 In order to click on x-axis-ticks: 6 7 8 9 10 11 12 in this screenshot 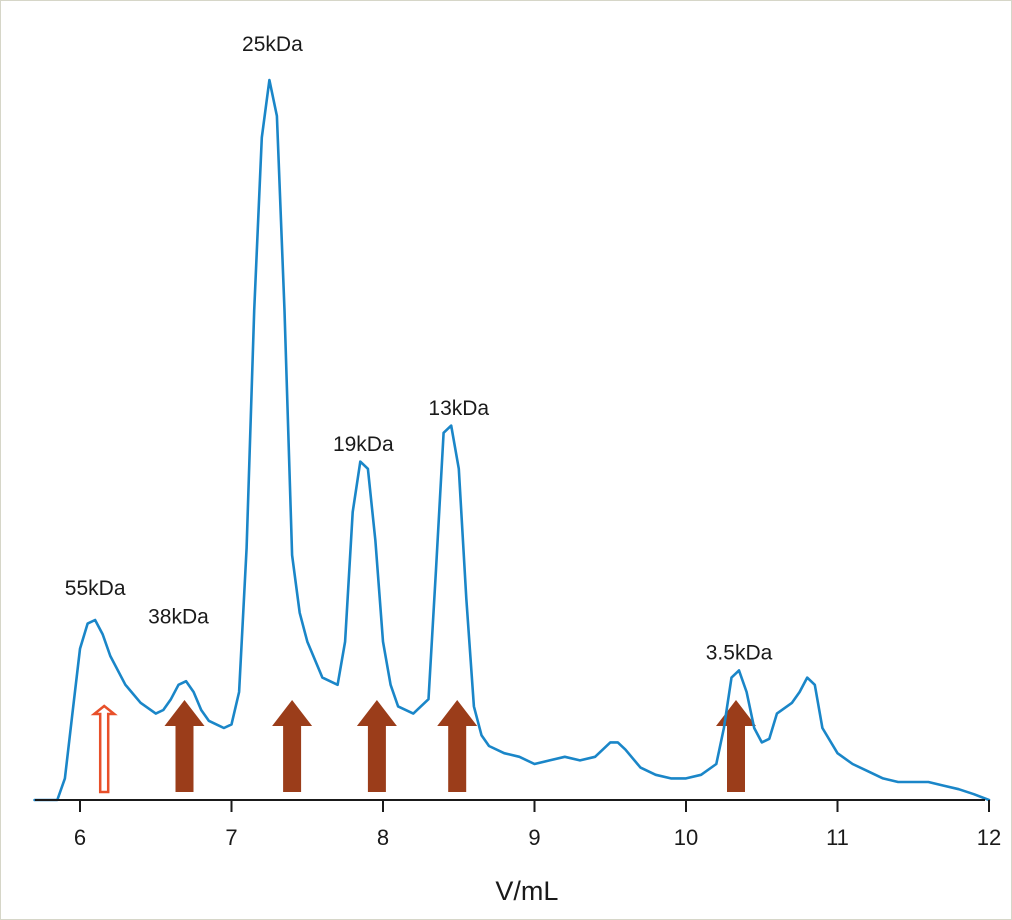, I will do `click(537, 825)`.